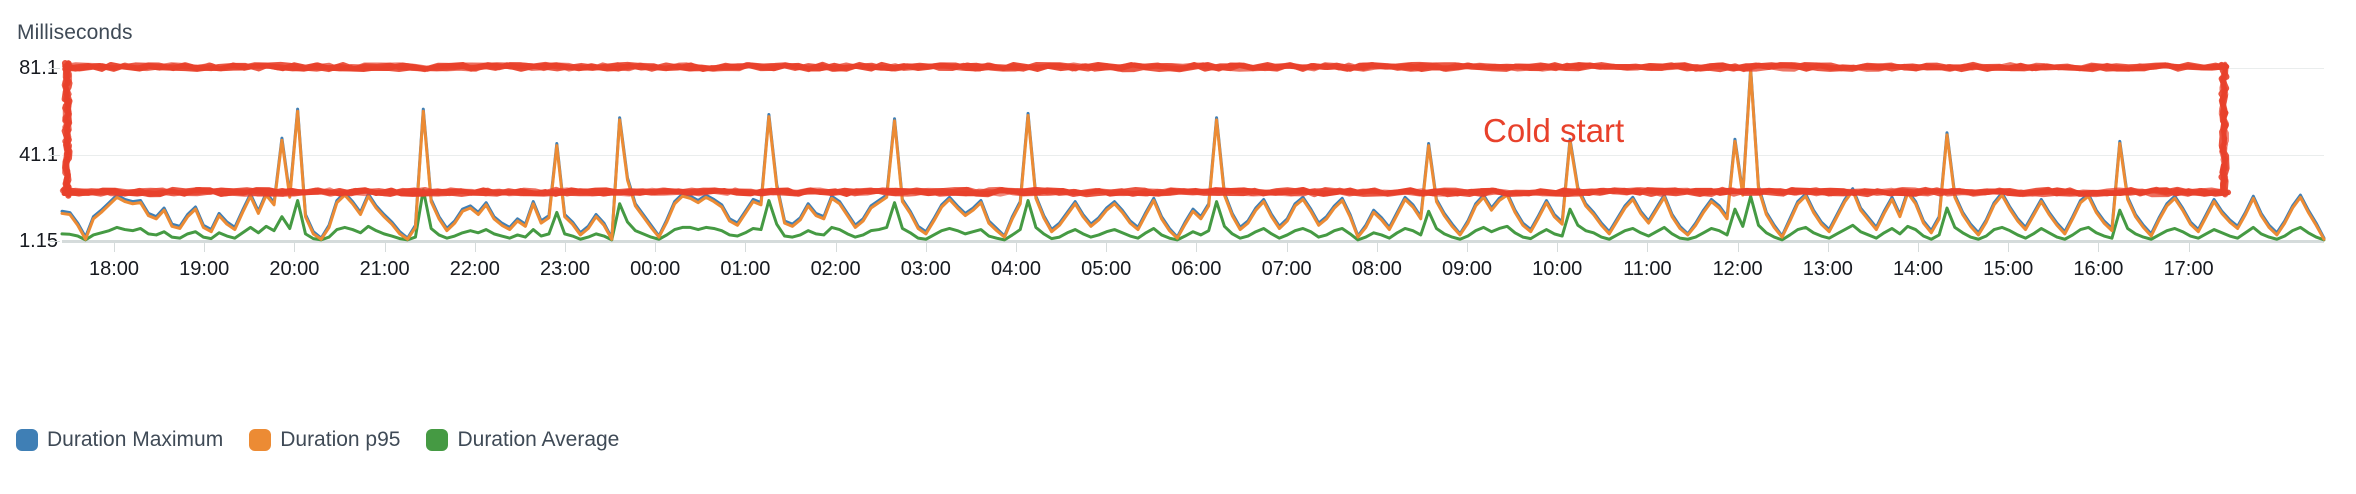 The width and height of the screenshot is (2356, 494). What do you see at coordinates (1193, 215) in the screenshot?
I see `series-line-duration-average` at bounding box center [1193, 215].